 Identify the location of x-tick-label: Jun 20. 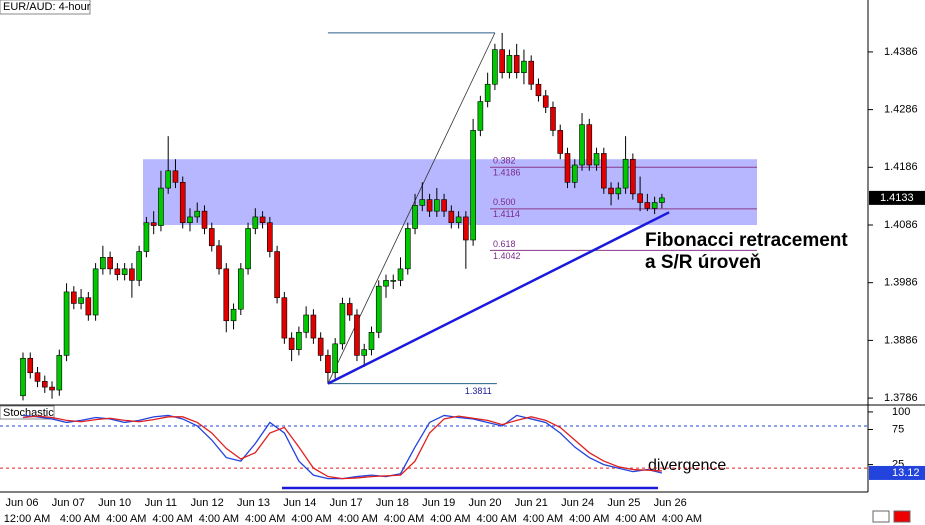
(484, 503).